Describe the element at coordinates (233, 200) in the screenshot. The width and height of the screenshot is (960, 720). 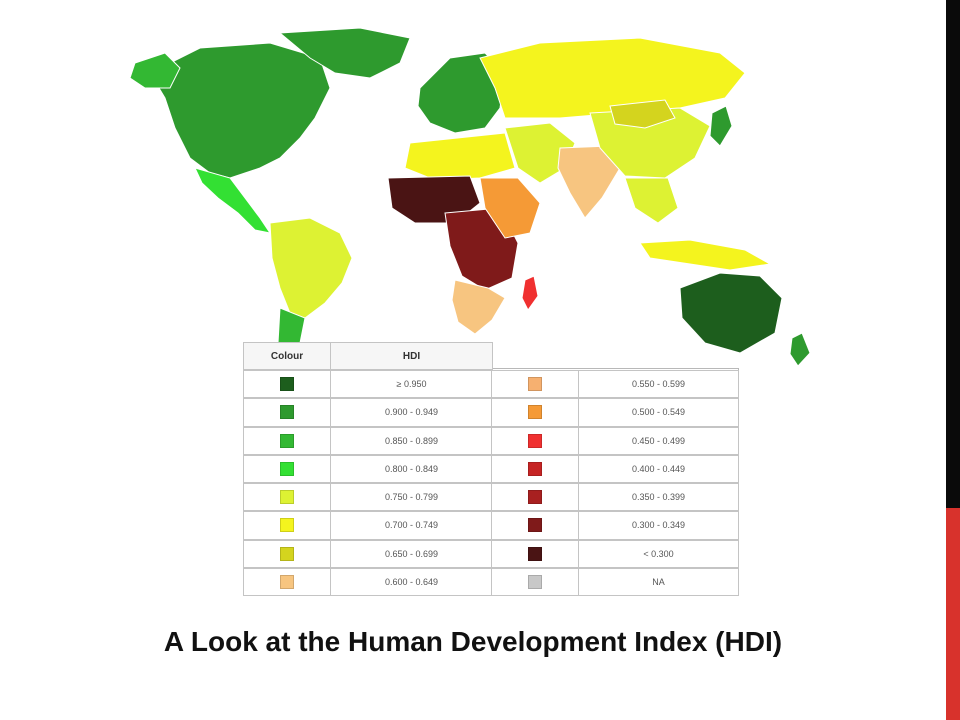
I see `map-region-mexico-central-america` at that location.